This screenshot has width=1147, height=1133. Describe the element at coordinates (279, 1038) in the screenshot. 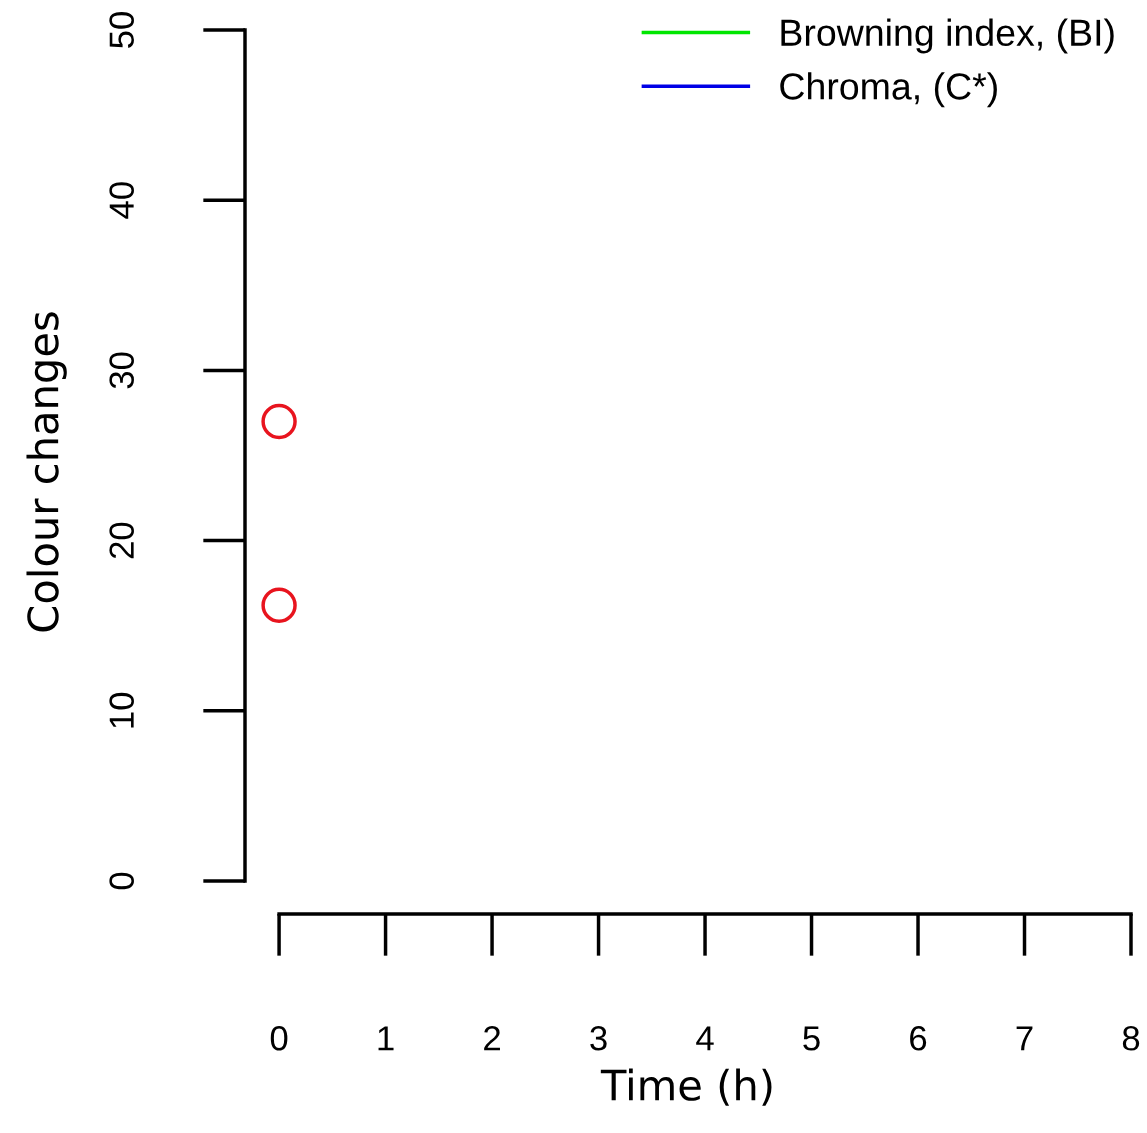

I see `x-tick-label: 0` at that location.